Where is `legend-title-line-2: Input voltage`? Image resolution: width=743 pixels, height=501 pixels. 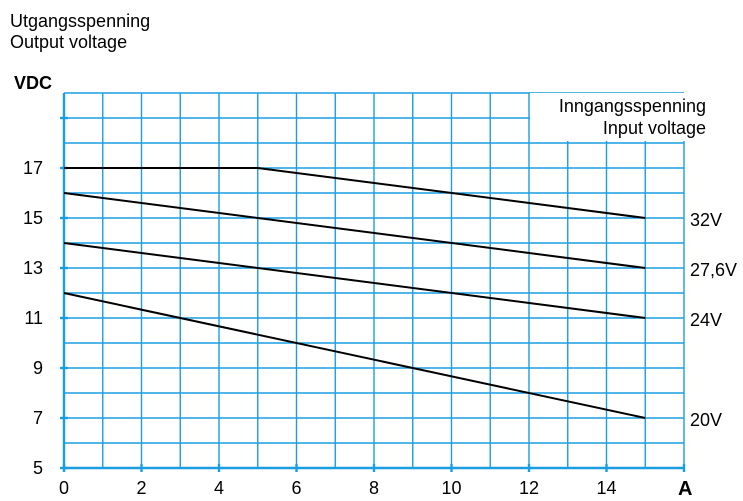
legend-title-line-2: Input voltage is located at coordinates (654, 128).